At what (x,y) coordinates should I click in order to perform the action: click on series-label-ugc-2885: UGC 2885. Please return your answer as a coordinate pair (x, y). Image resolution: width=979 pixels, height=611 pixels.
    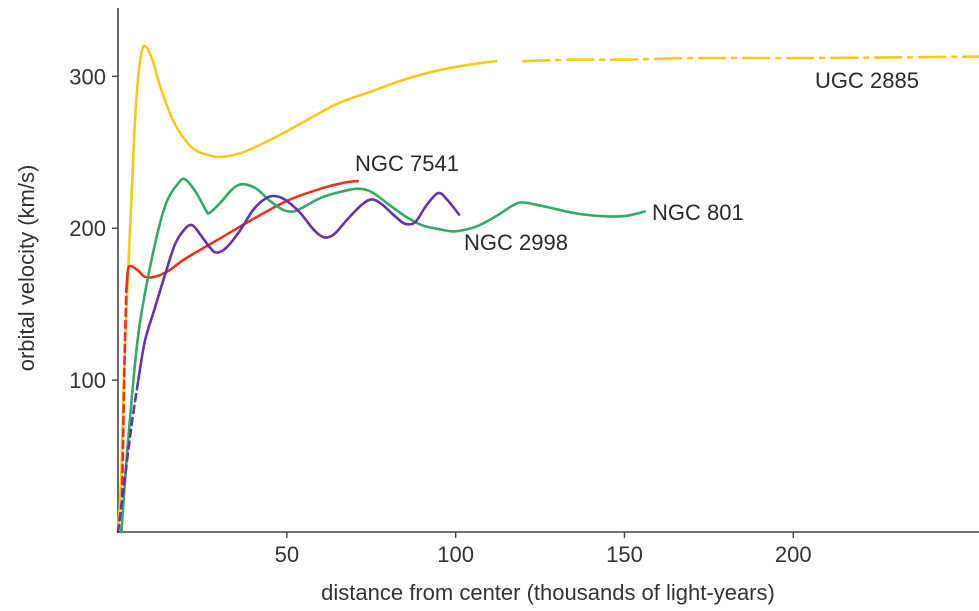
    Looking at the image, I should click on (867, 80).